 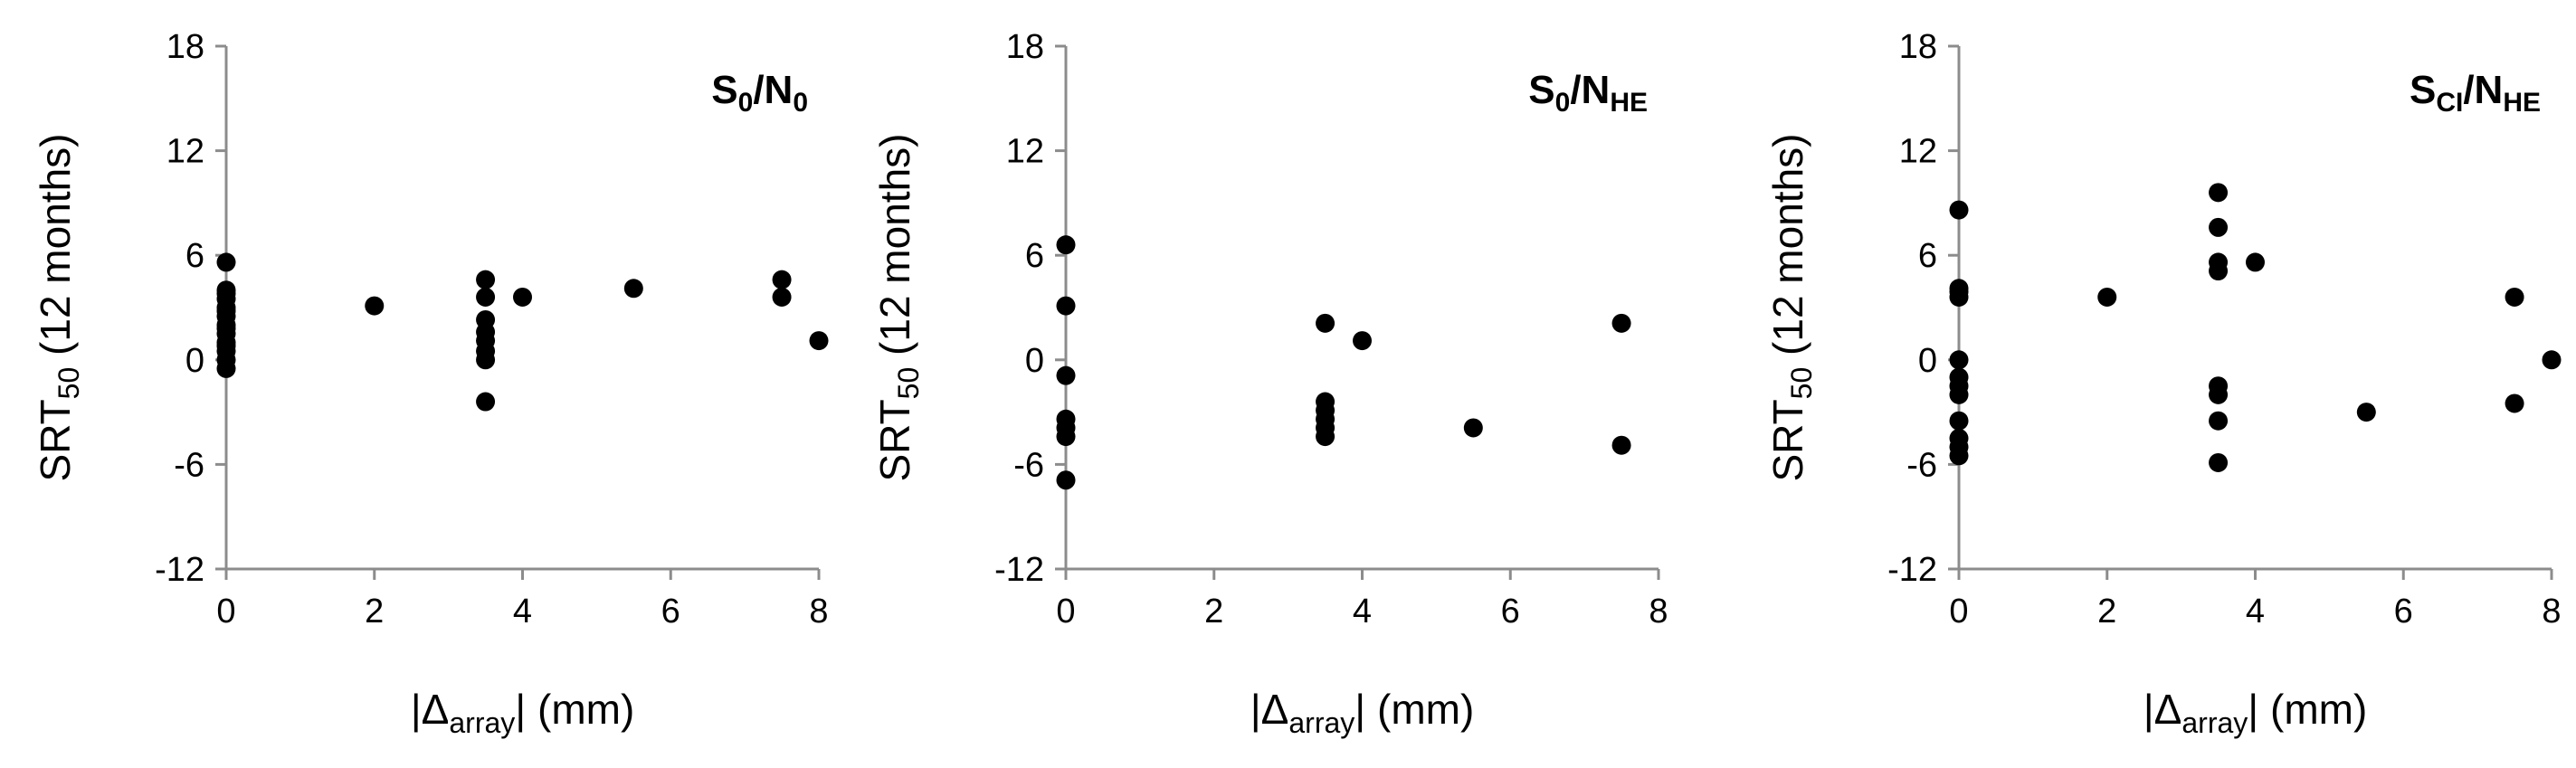 What do you see at coordinates (2475, 93) in the screenshot?
I see `panel-condition-label: SCI/NHE` at bounding box center [2475, 93].